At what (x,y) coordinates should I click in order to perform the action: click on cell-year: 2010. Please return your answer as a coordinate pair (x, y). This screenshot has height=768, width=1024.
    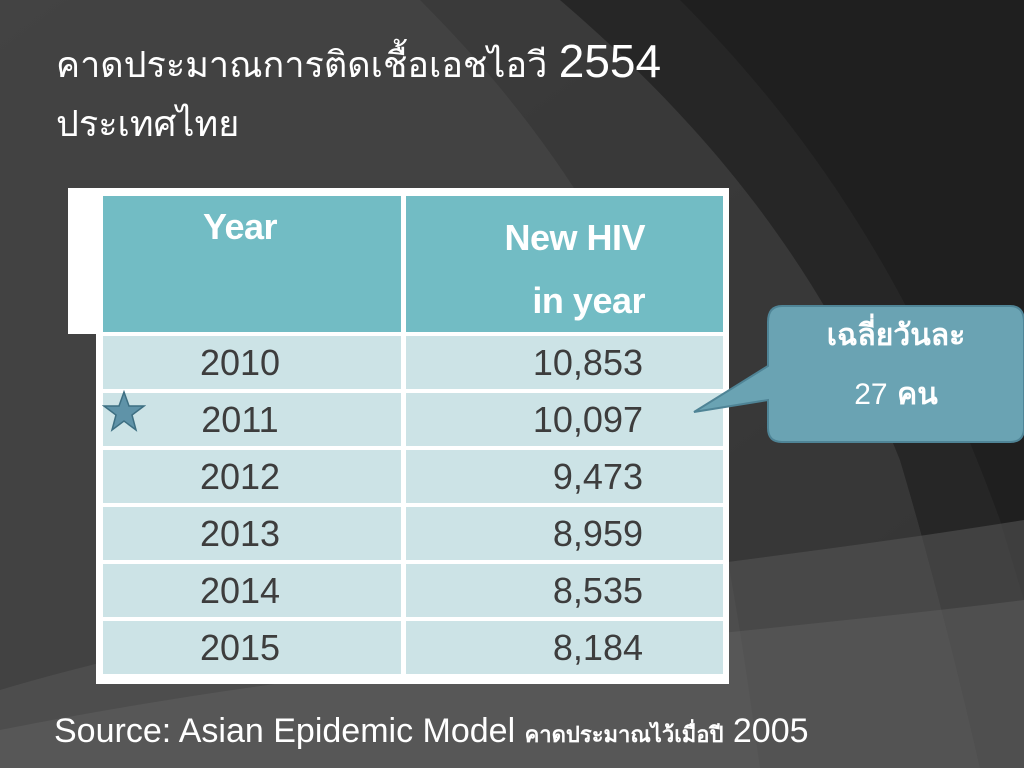
    Looking at the image, I should click on (252, 362).